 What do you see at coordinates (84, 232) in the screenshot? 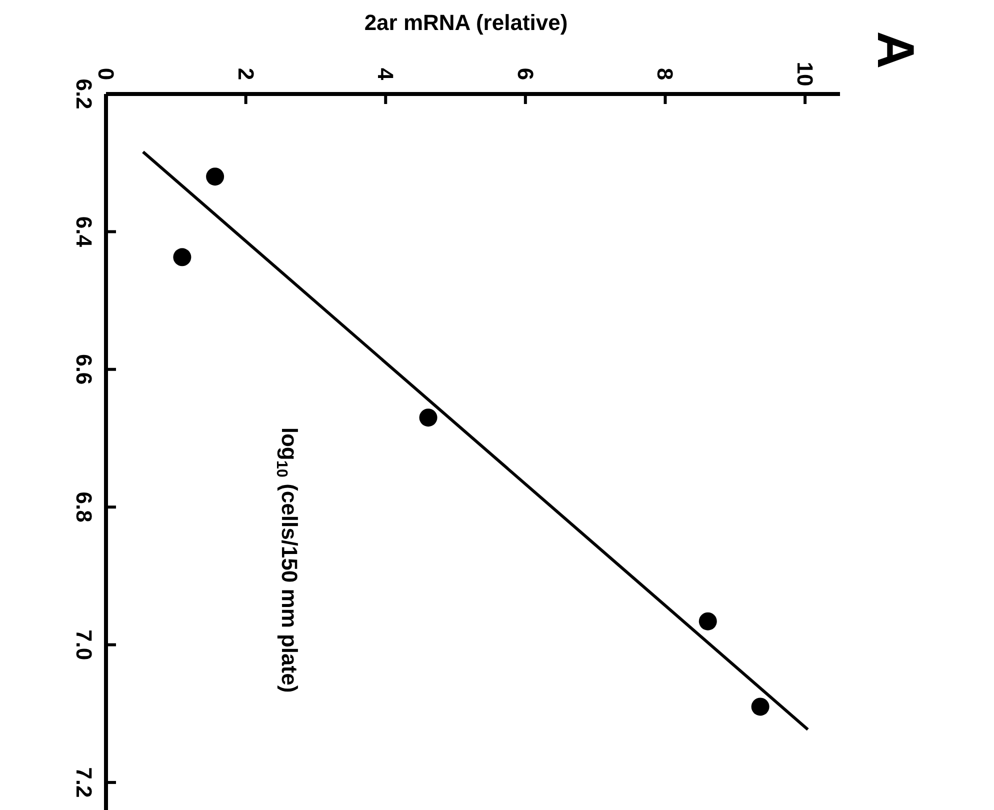
I see `y-tick-label: 6.4` at bounding box center [84, 232].